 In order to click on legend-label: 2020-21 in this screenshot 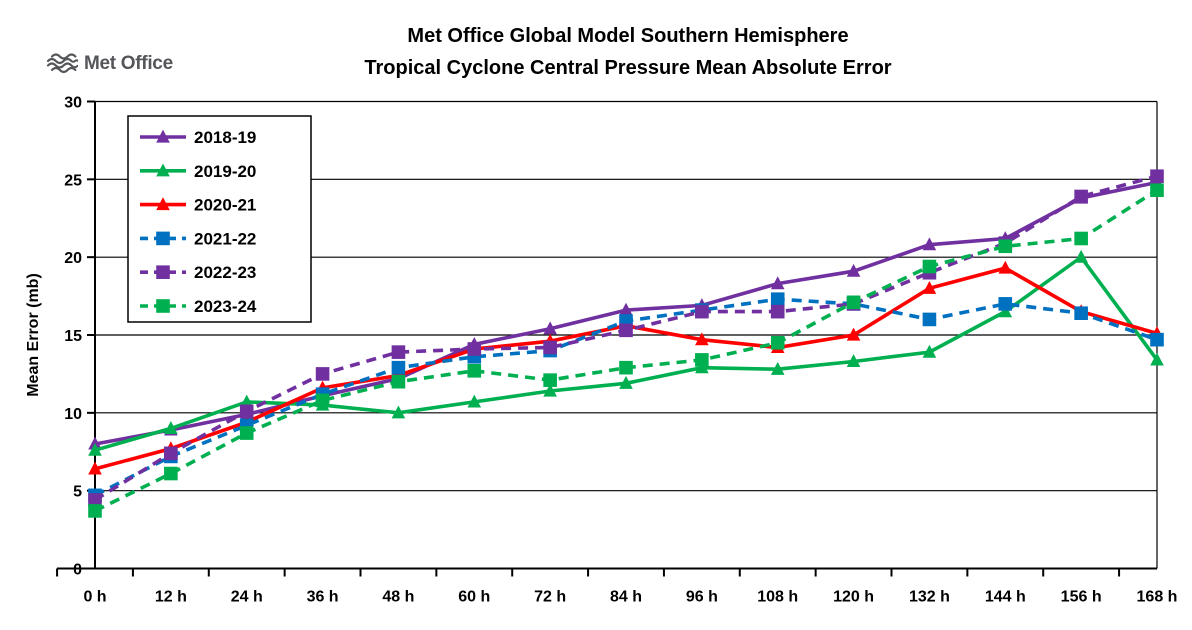, I will do `click(225, 205)`.